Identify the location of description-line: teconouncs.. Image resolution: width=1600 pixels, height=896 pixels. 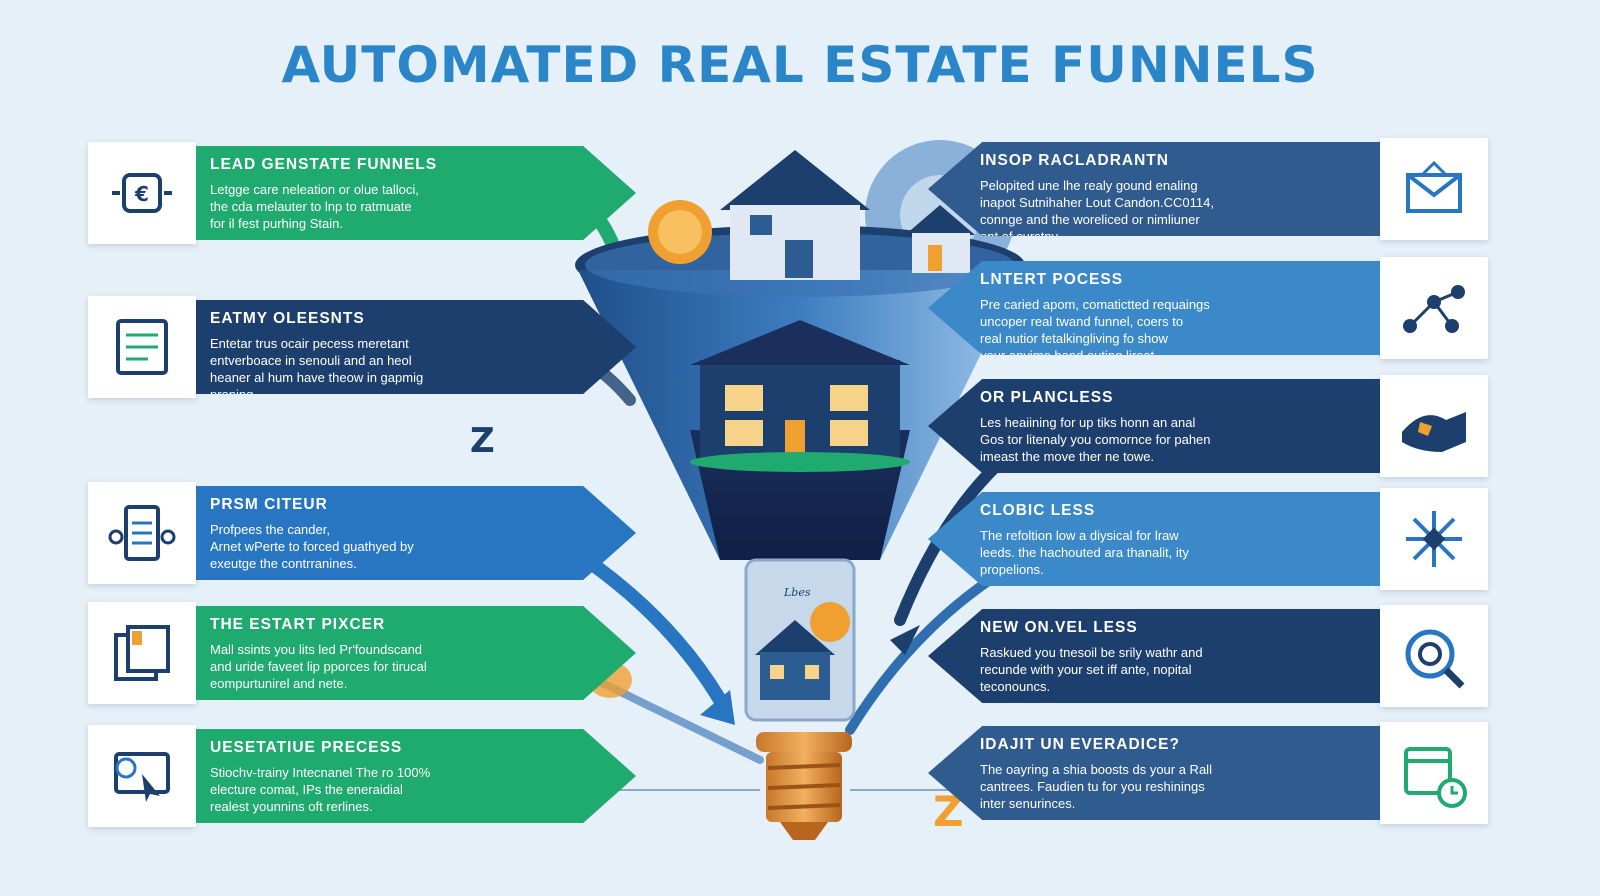
(1015, 686).